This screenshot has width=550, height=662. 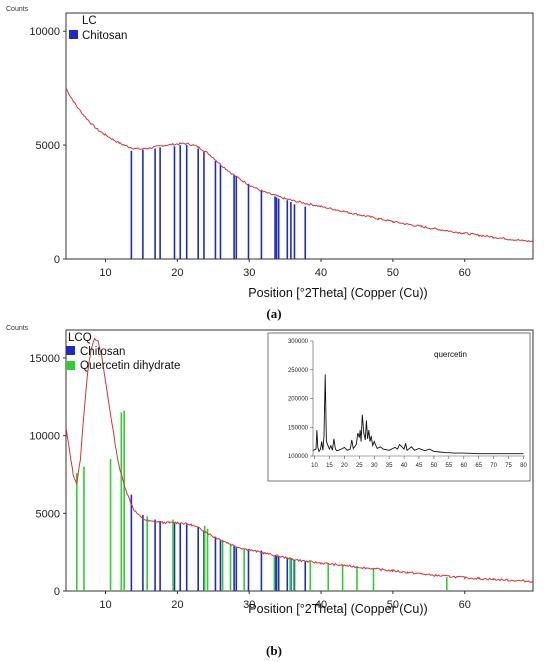 What do you see at coordinates (274, 650) in the screenshot?
I see `chart-b-caption: (b)` at bounding box center [274, 650].